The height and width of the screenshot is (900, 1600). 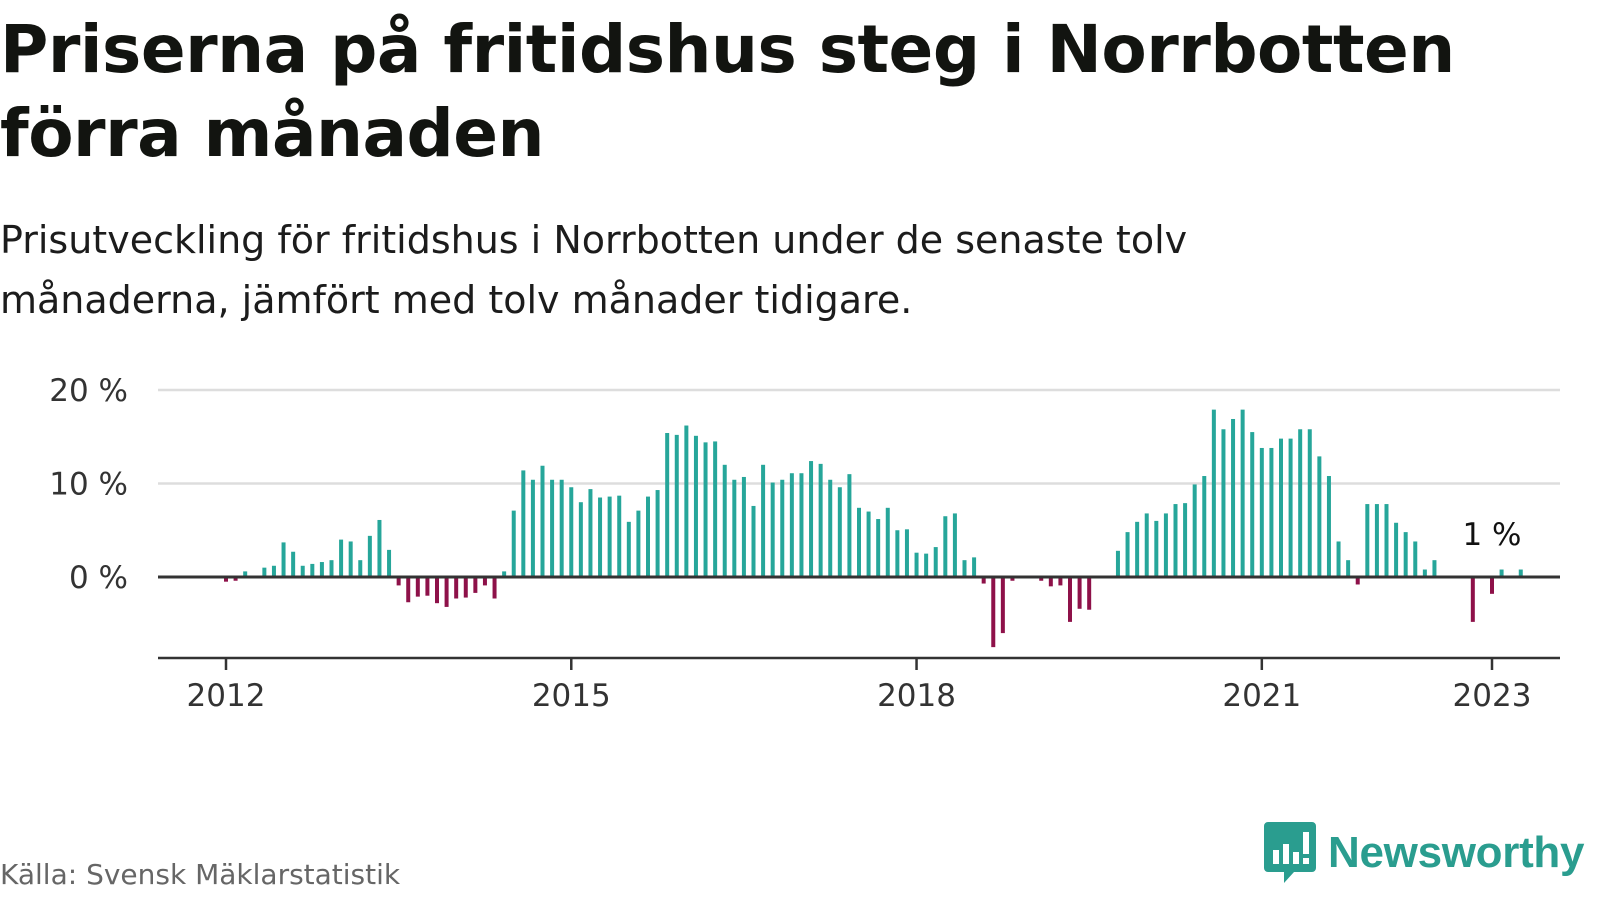 I want to click on x-tick-label: 2023, so click(x=1492, y=696).